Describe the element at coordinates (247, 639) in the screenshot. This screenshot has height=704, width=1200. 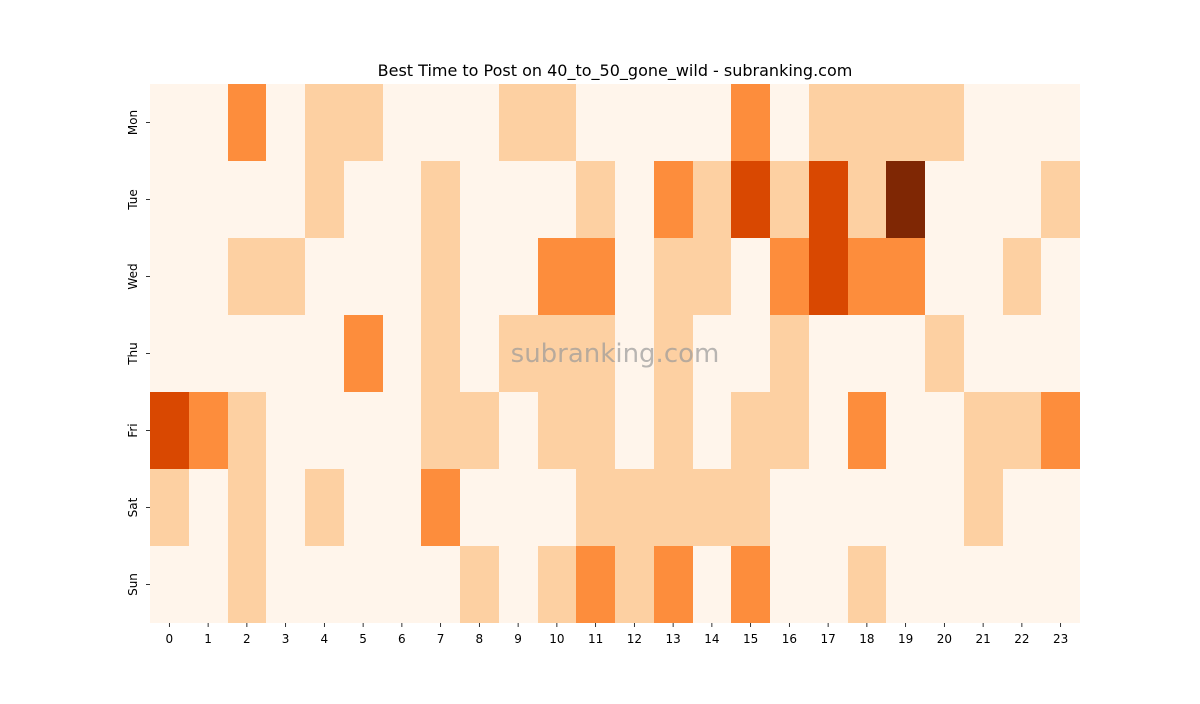
I see `x-tick-label-2: 2` at that location.